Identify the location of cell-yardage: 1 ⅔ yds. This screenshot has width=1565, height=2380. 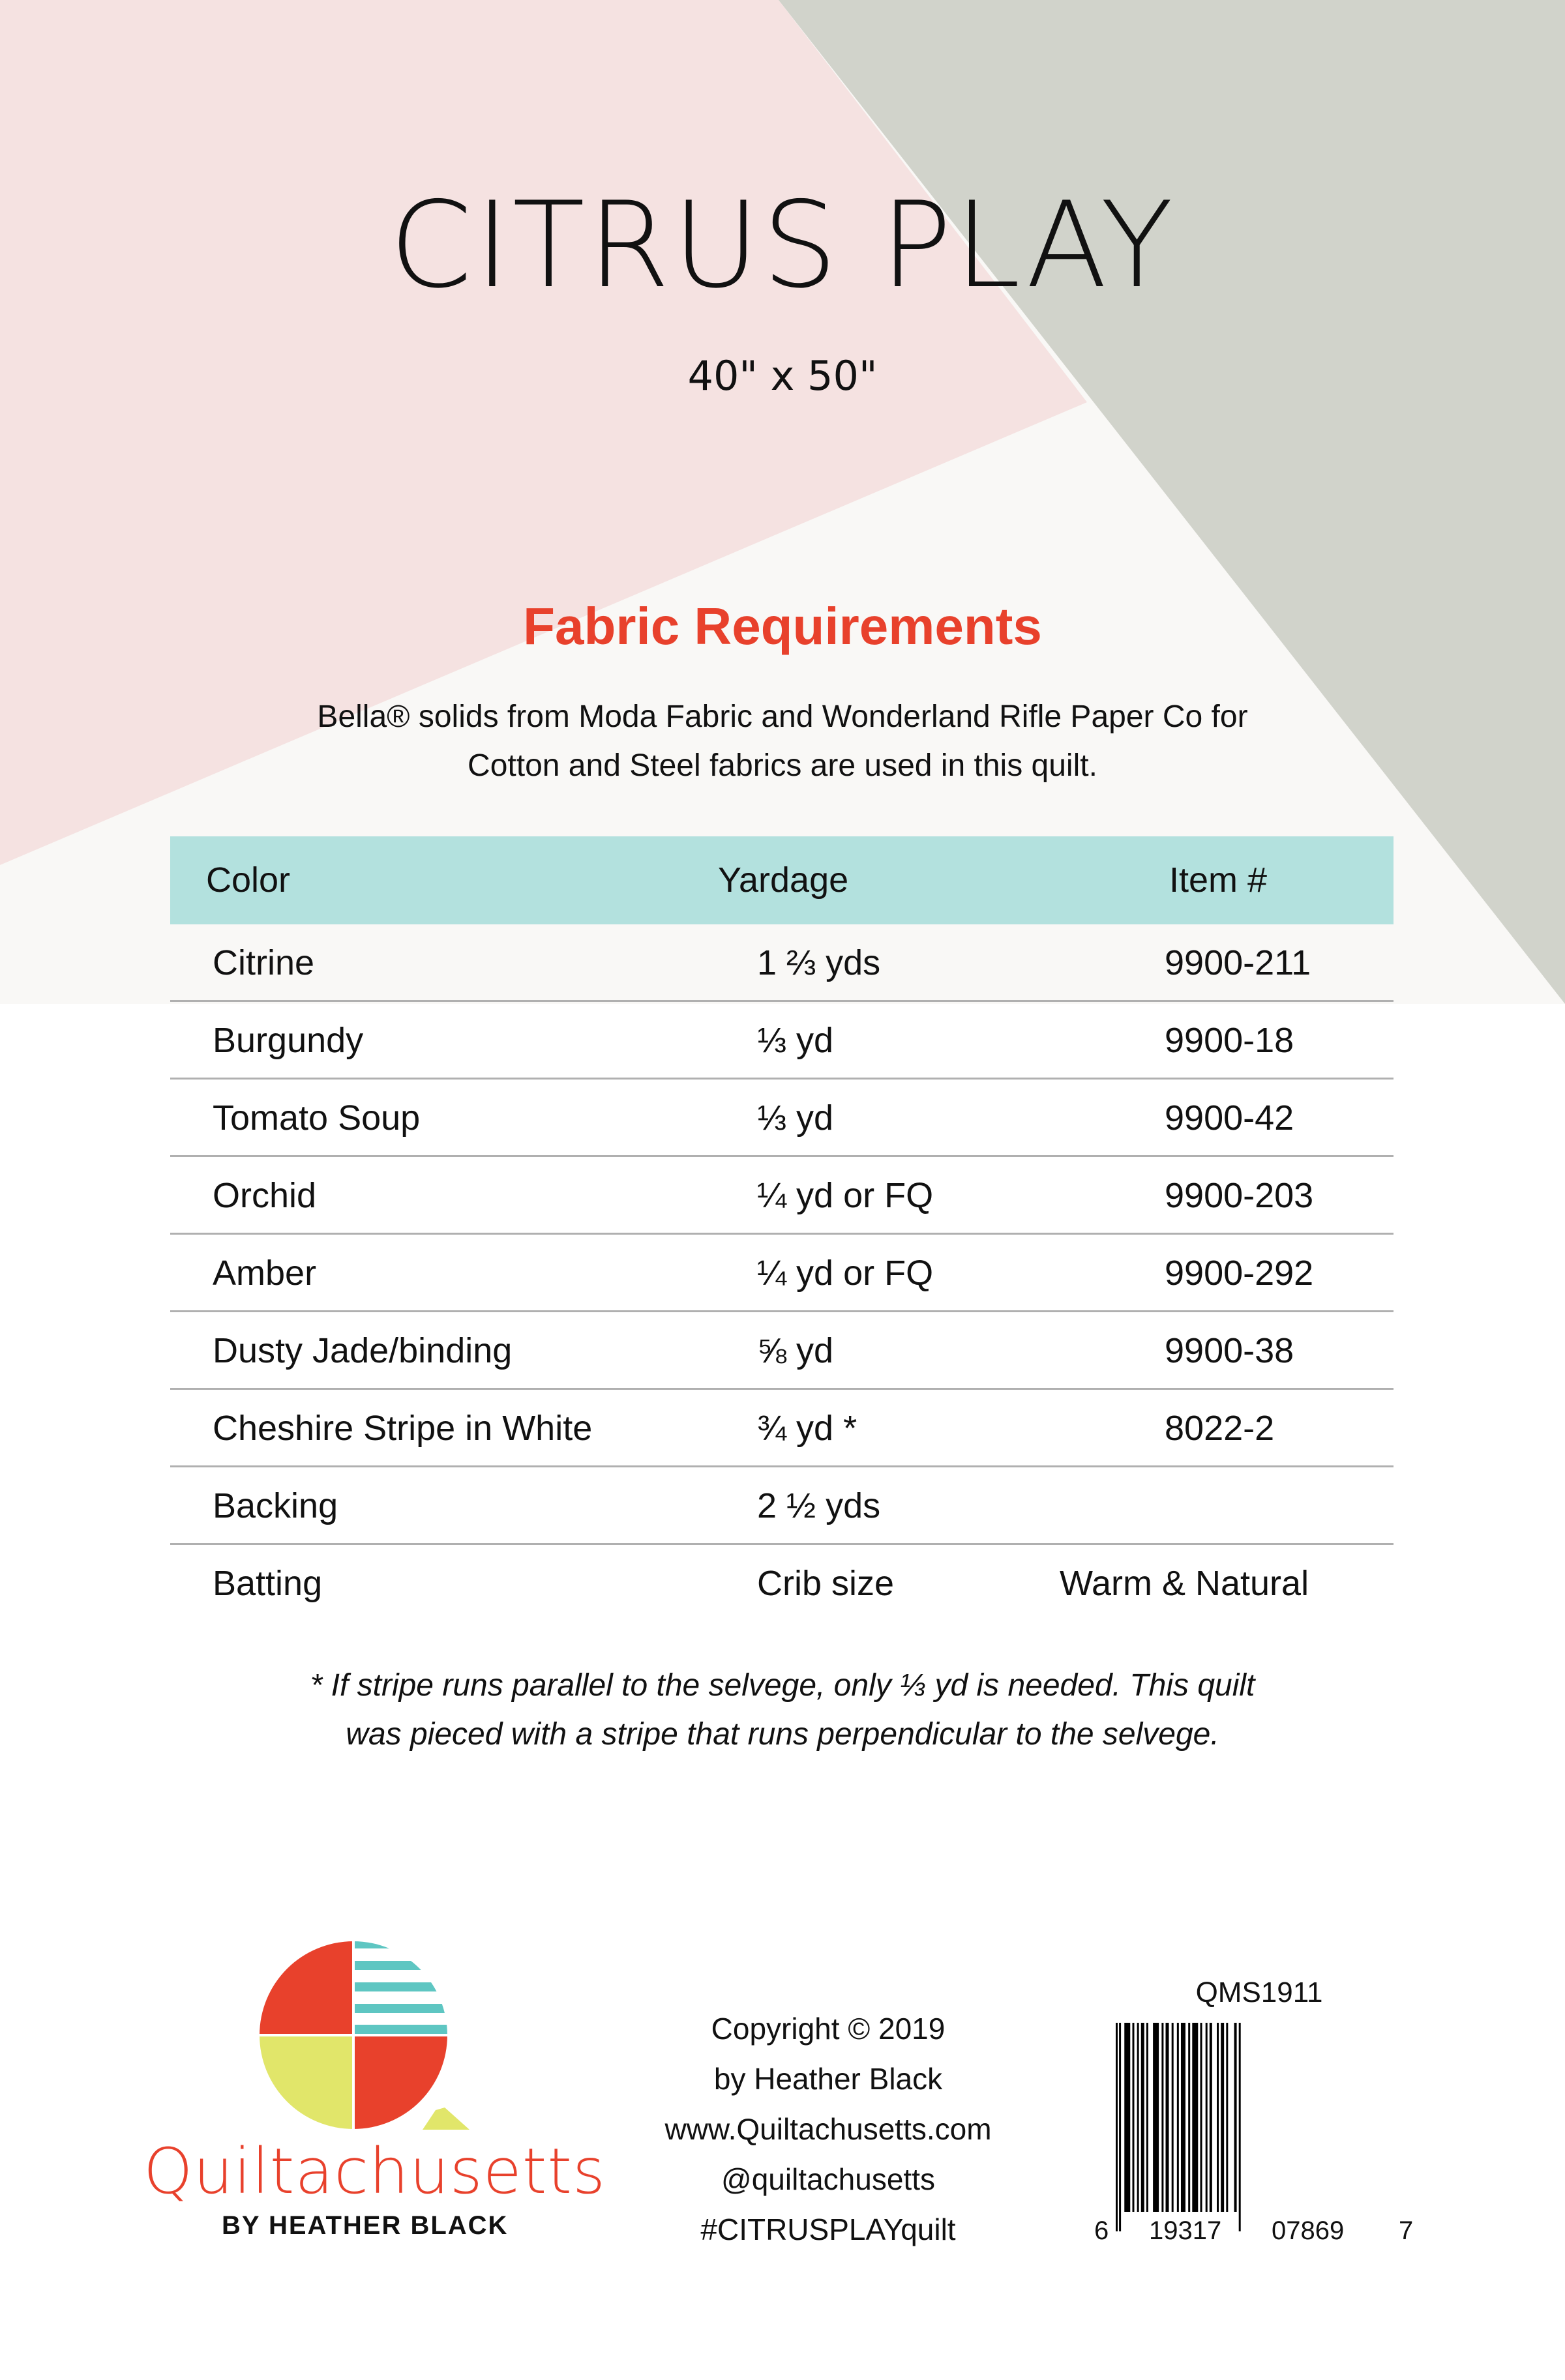
(819, 962).